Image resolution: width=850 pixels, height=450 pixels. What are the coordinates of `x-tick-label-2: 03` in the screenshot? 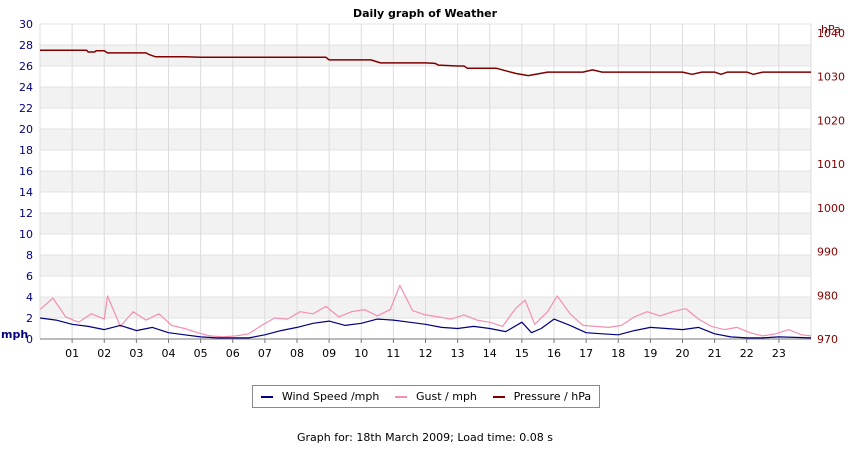 It's located at (136, 353).